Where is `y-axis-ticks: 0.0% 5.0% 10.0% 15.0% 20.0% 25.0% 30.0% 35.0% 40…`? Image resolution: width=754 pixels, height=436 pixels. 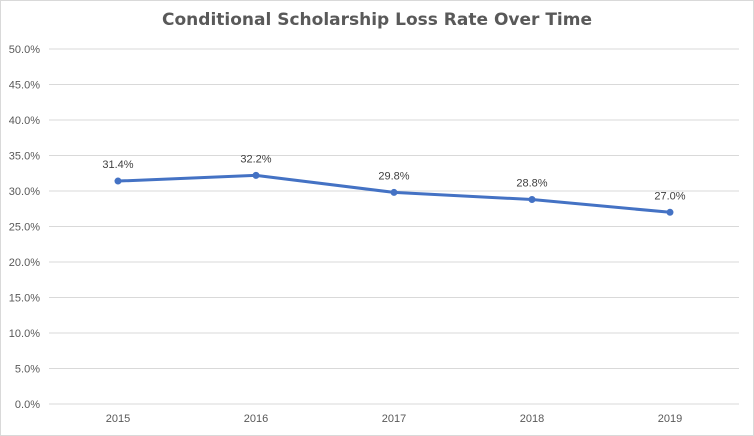
y-axis-ticks: 0.0% 5.0% 10.0% 15.0% 20.0% 25.0% 30.0% 35.0% 40… is located at coordinates (24, 227).